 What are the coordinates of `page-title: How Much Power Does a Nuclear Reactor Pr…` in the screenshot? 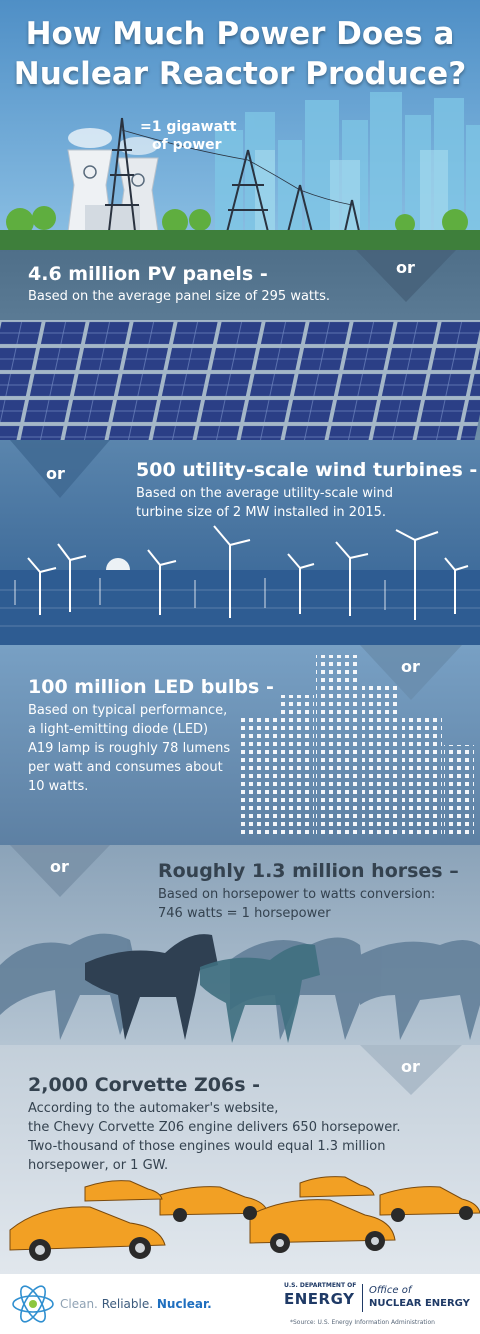 It's located at (240, 54).